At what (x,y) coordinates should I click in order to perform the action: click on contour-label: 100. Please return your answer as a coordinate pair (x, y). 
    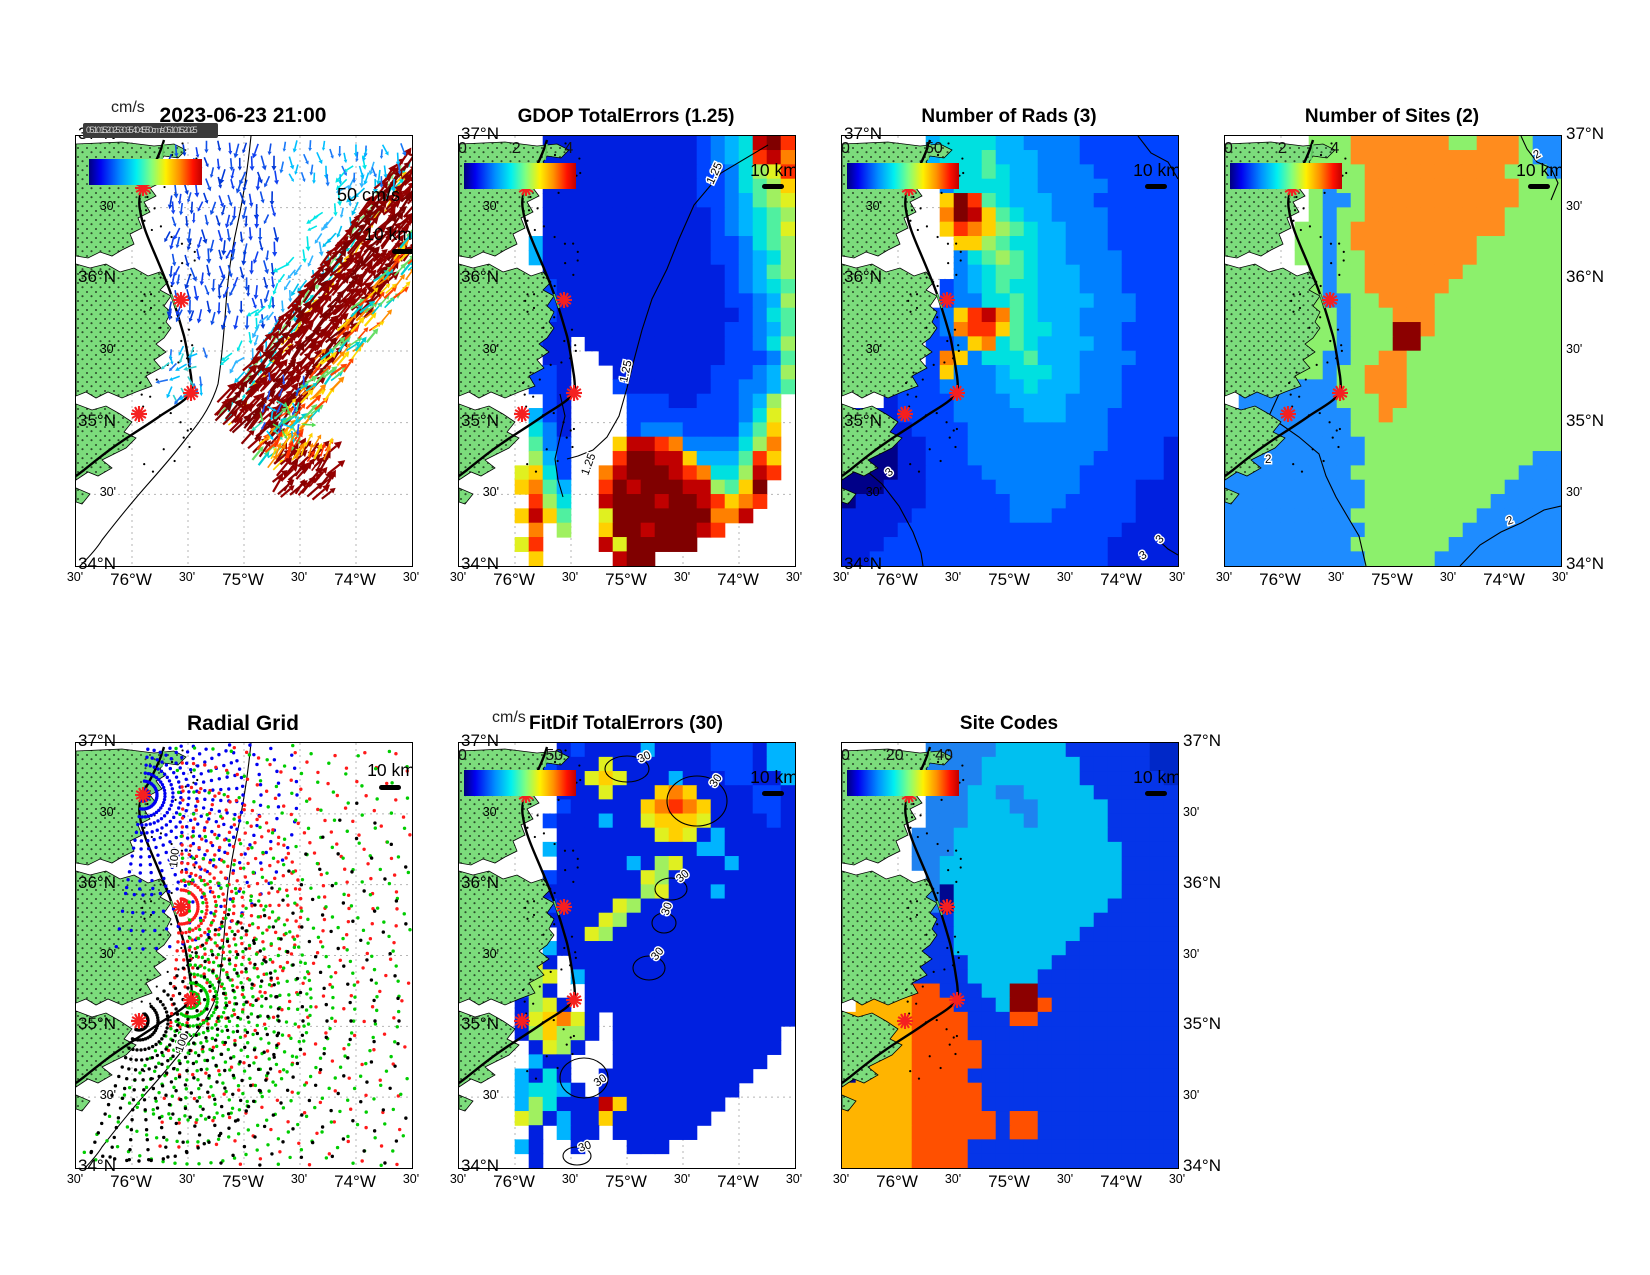
    Looking at the image, I should click on (175, 858).